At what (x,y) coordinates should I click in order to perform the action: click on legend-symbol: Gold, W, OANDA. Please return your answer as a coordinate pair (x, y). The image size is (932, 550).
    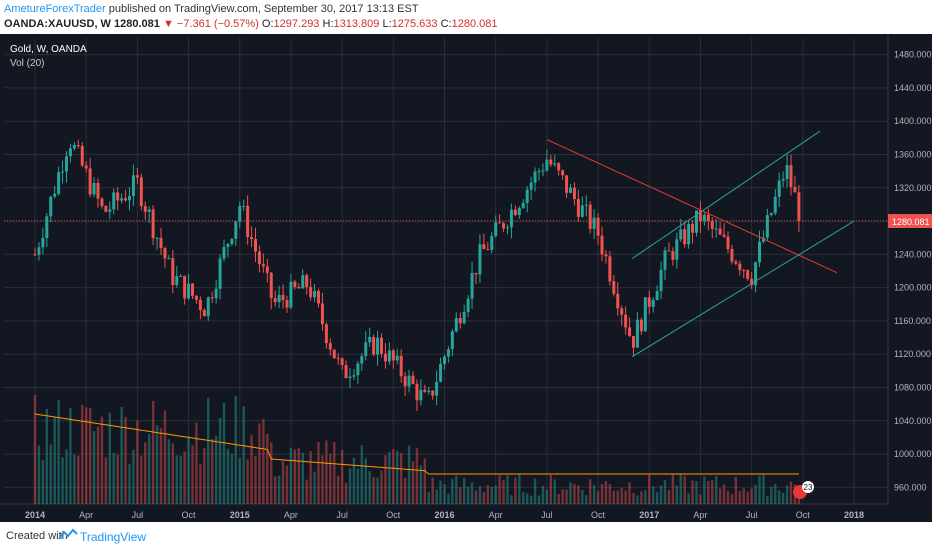
    Looking at the image, I should click on (48, 49).